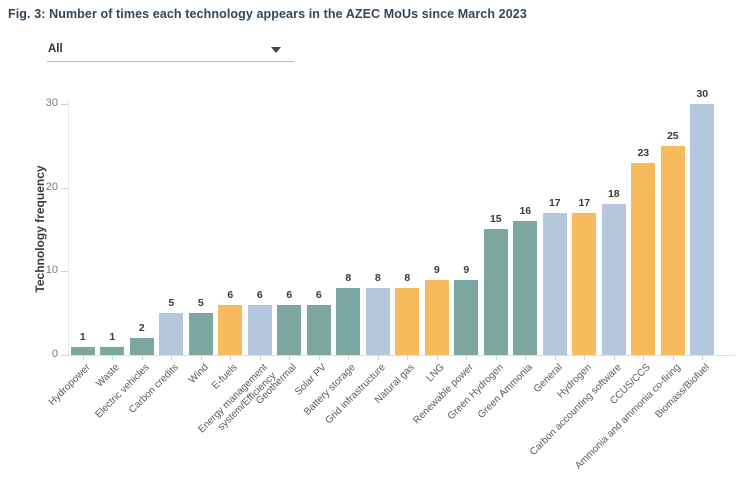  Describe the element at coordinates (51, 270) in the screenshot. I see `y-tick-label: 10` at that location.